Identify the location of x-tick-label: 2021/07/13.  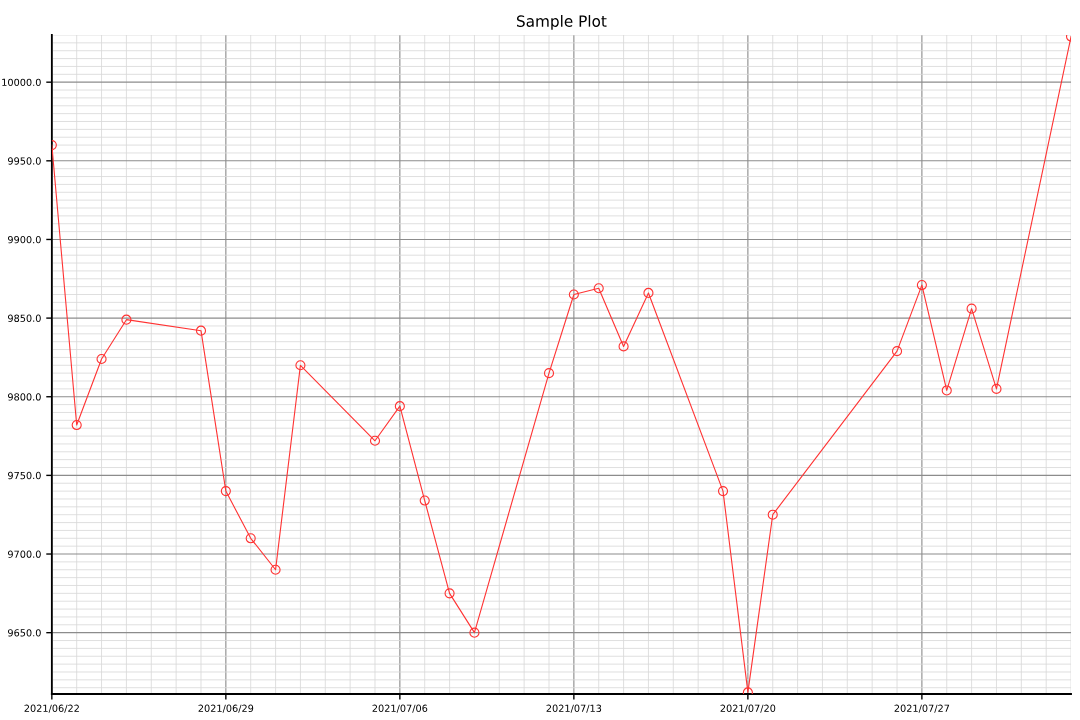
(574, 708).